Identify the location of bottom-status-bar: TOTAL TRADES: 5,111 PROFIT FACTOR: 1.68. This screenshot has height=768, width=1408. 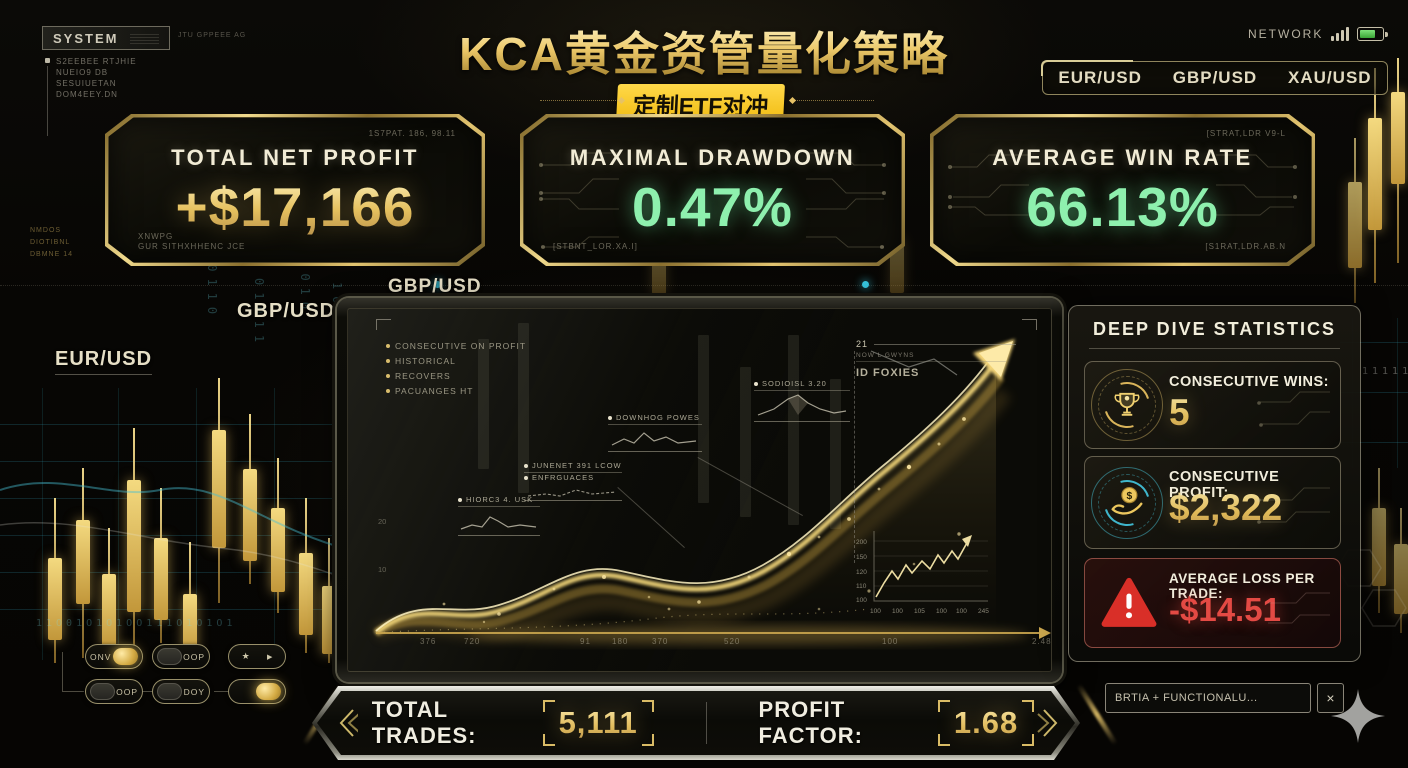
(696, 723).